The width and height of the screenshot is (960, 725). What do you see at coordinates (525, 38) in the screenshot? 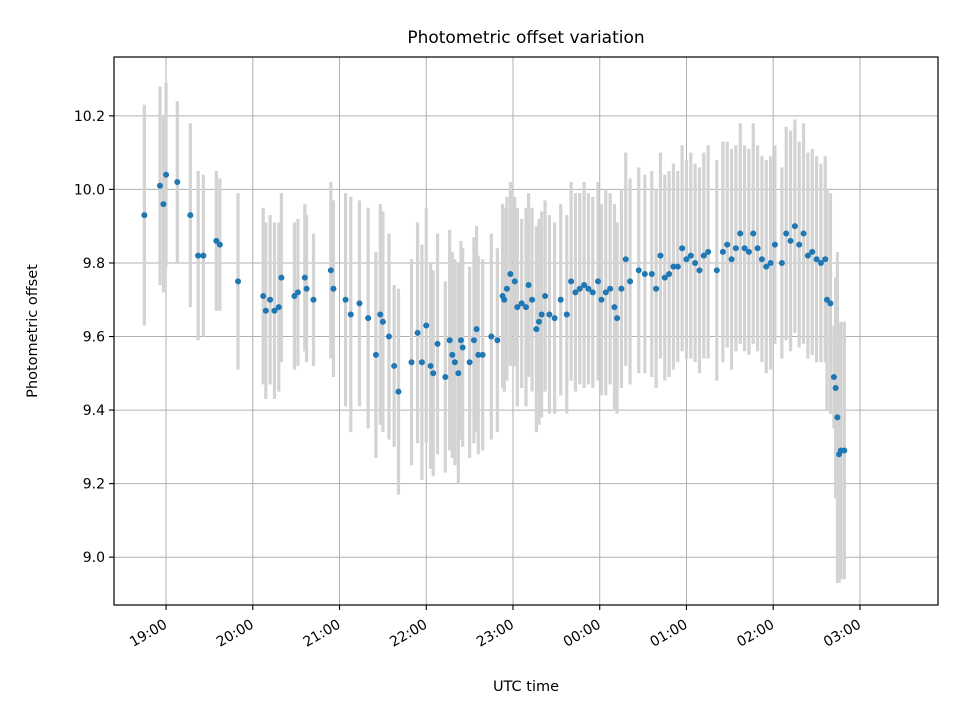
I see `chart-title: Photometric offset variation` at bounding box center [525, 38].